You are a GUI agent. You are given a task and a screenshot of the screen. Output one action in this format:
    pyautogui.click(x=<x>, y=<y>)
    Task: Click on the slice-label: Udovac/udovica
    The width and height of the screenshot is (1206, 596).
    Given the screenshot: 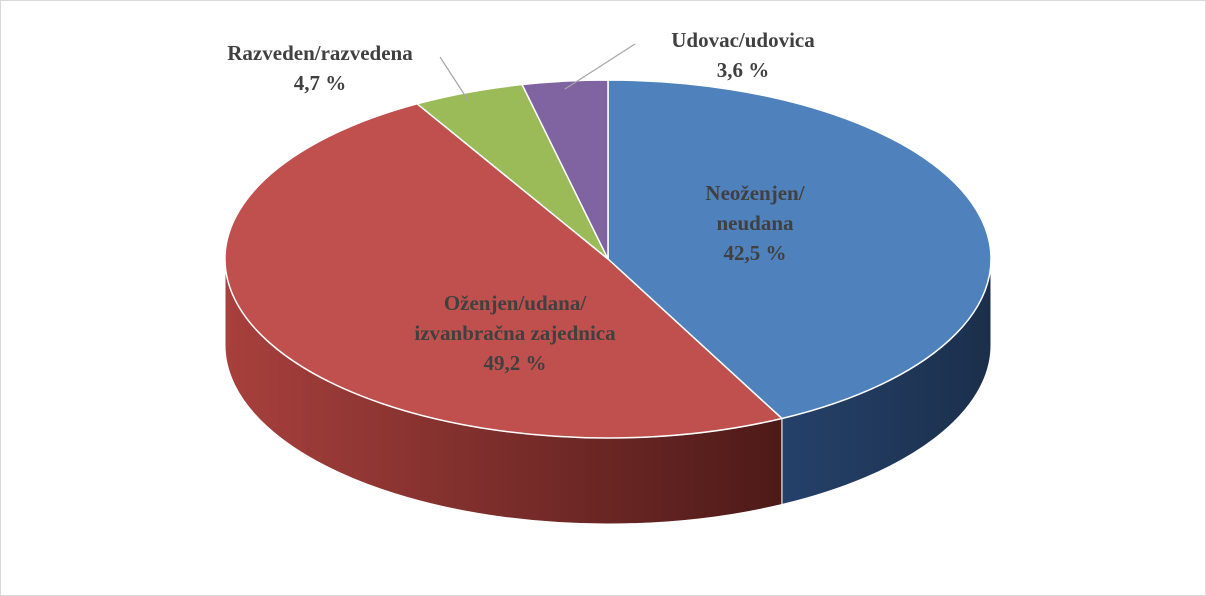 What is the action you would take?
    pyautogui.click(x=743, y=40)
    